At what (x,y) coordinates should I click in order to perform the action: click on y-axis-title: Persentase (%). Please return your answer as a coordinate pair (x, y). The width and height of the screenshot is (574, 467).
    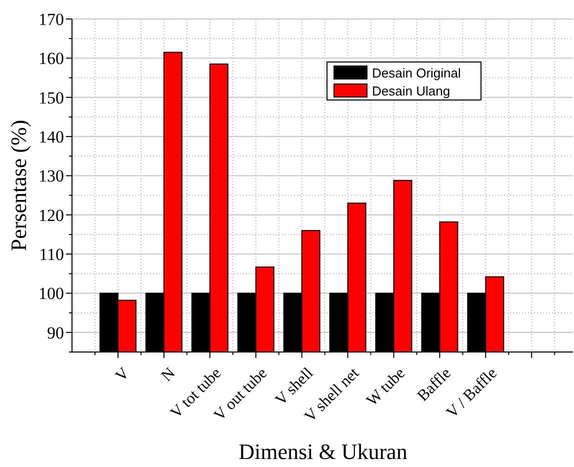
    Looking at the image, I should click on (18, 186).